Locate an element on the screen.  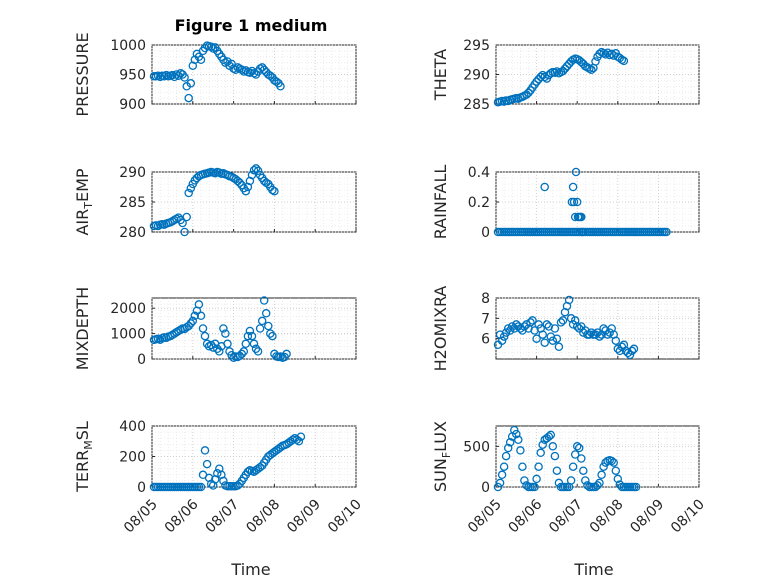
y-tick-label: 0 is located at coordinates (485, 488).